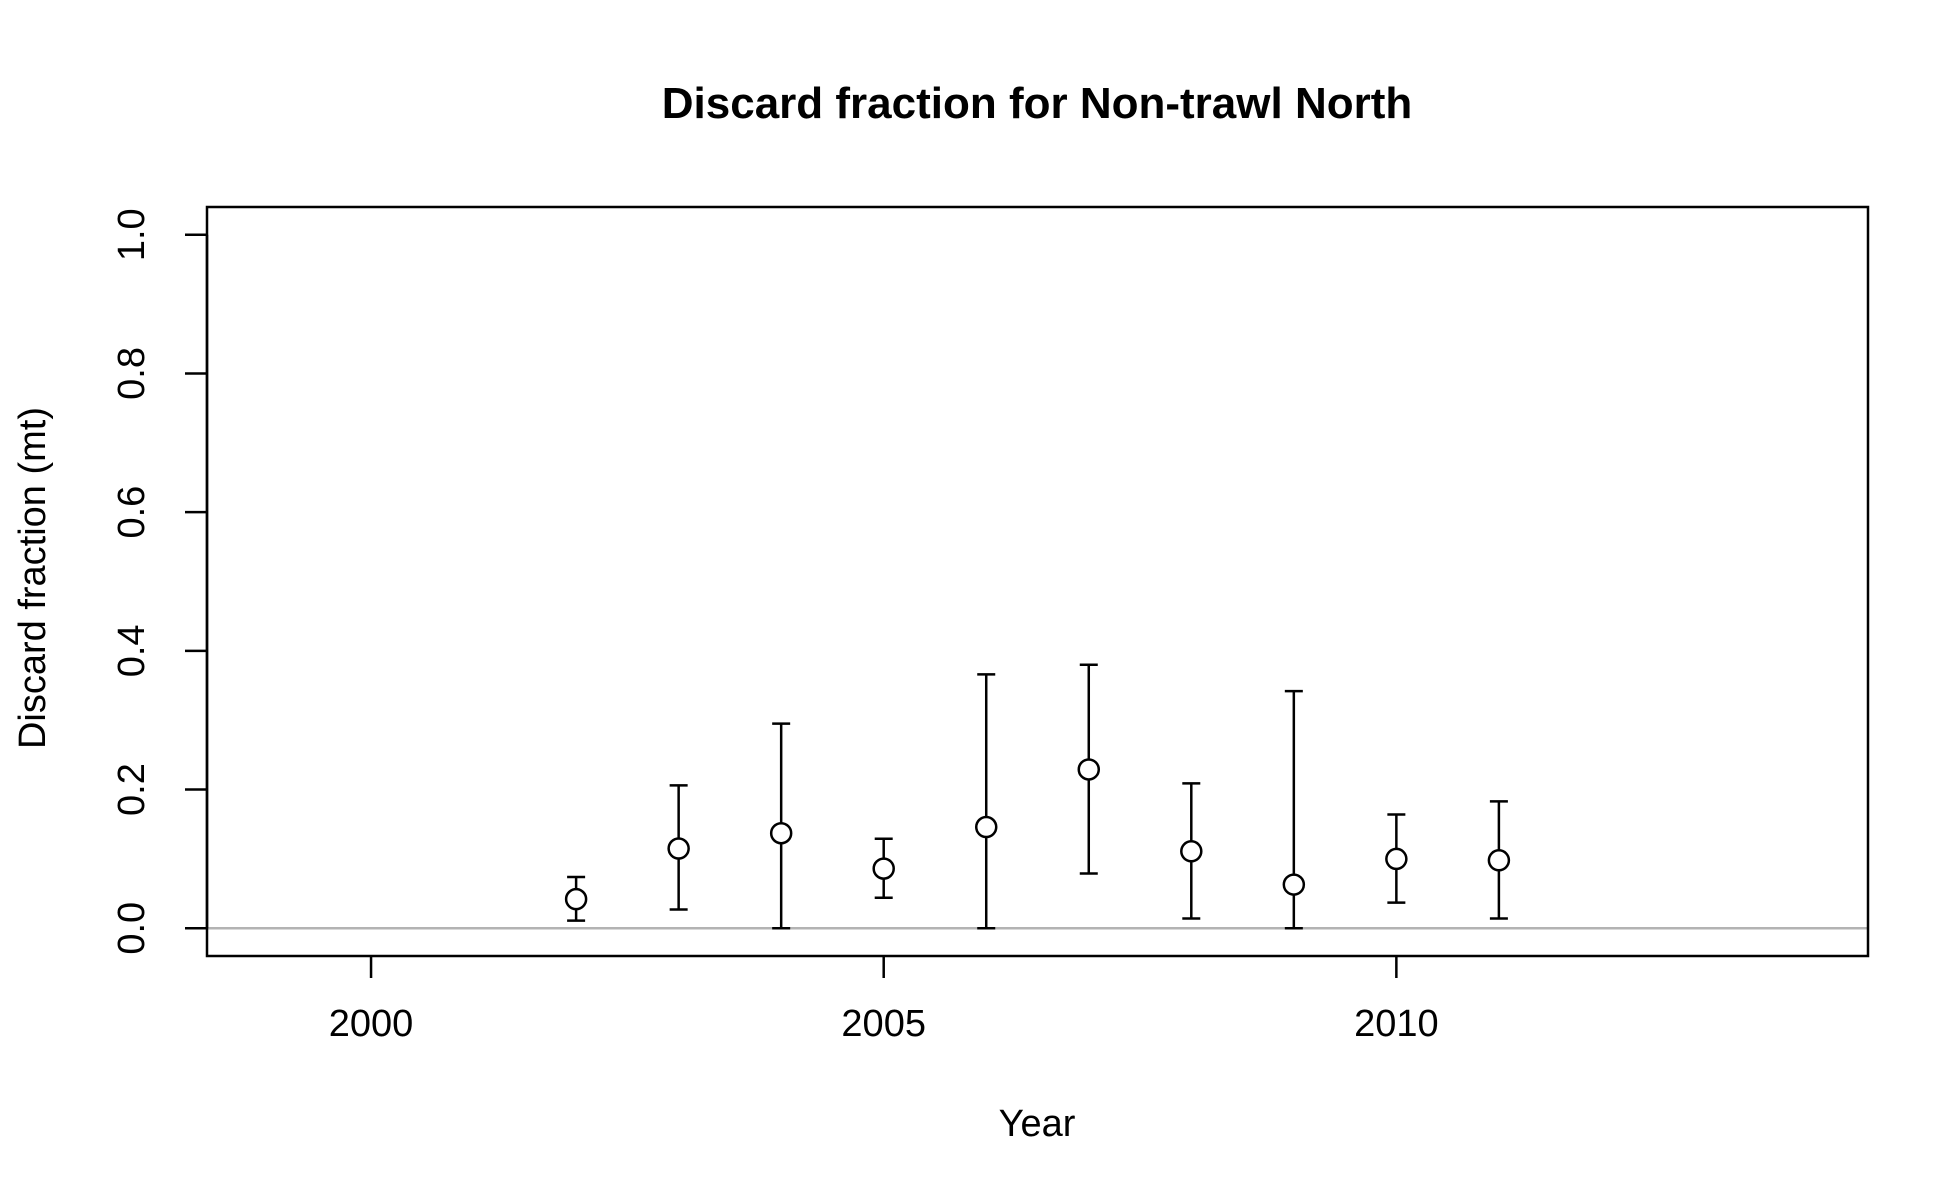  Describe the element at coordinates (132, 928) in the screenshot. I see `y-tick-label-0.0: 0.0` at that location.